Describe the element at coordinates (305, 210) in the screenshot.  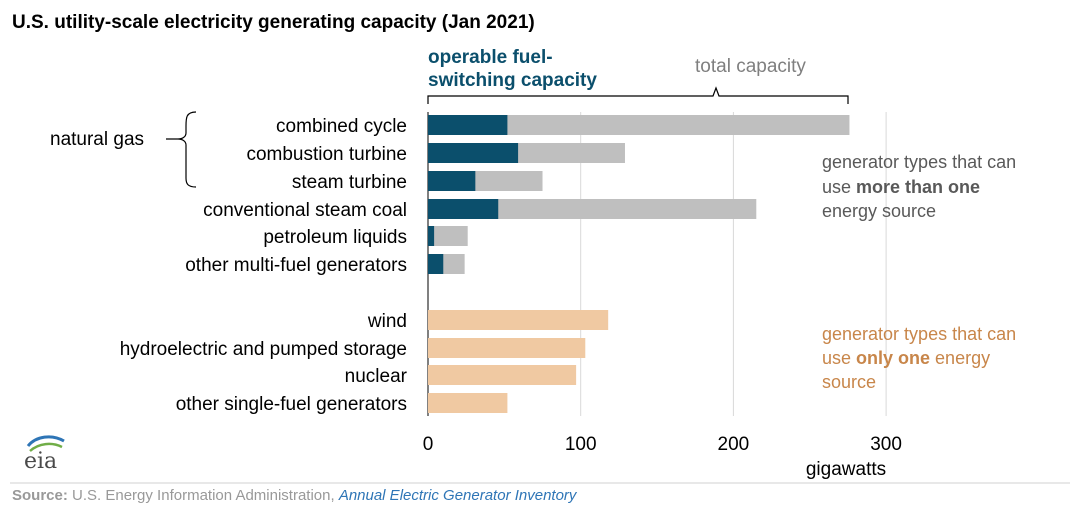
I see `category-label-3: conventional steam coal` at that location.